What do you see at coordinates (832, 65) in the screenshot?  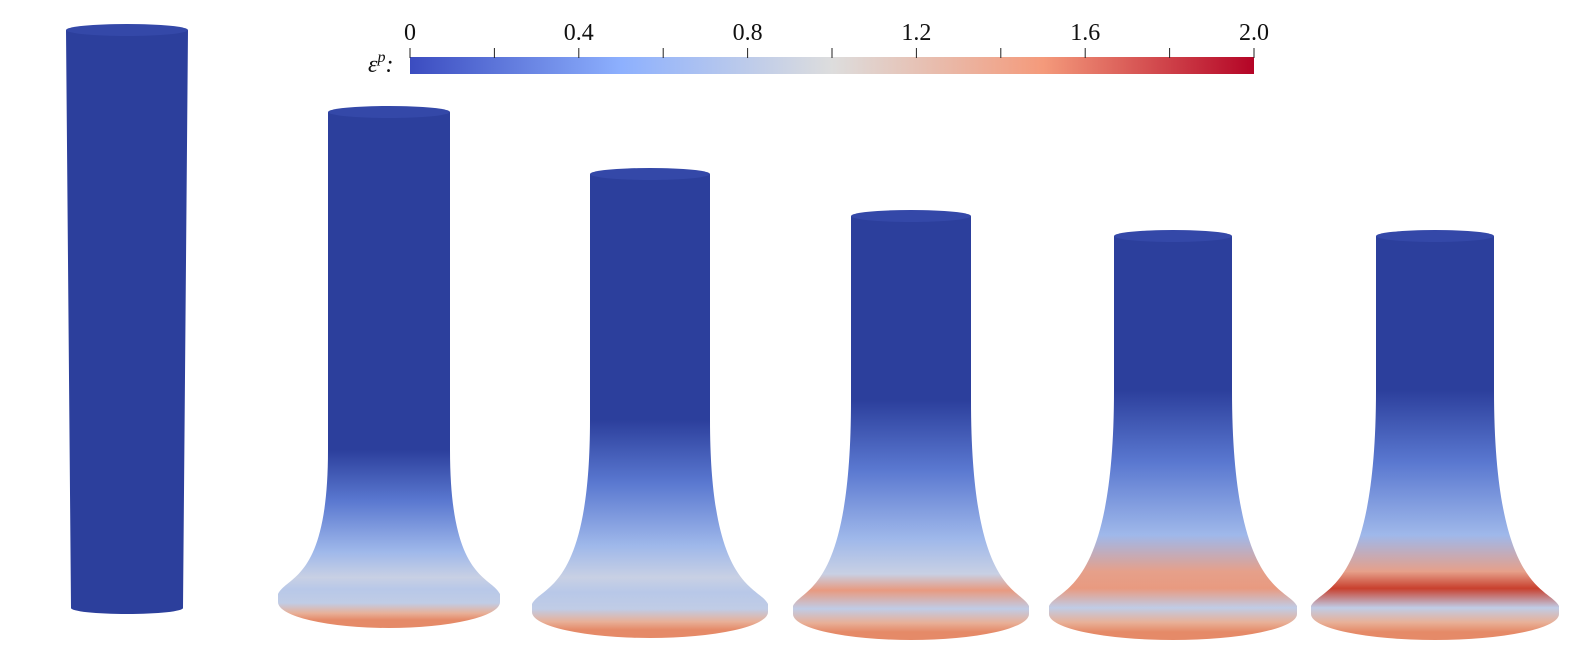 I see `colorbar` at bounding box center [832, 65].